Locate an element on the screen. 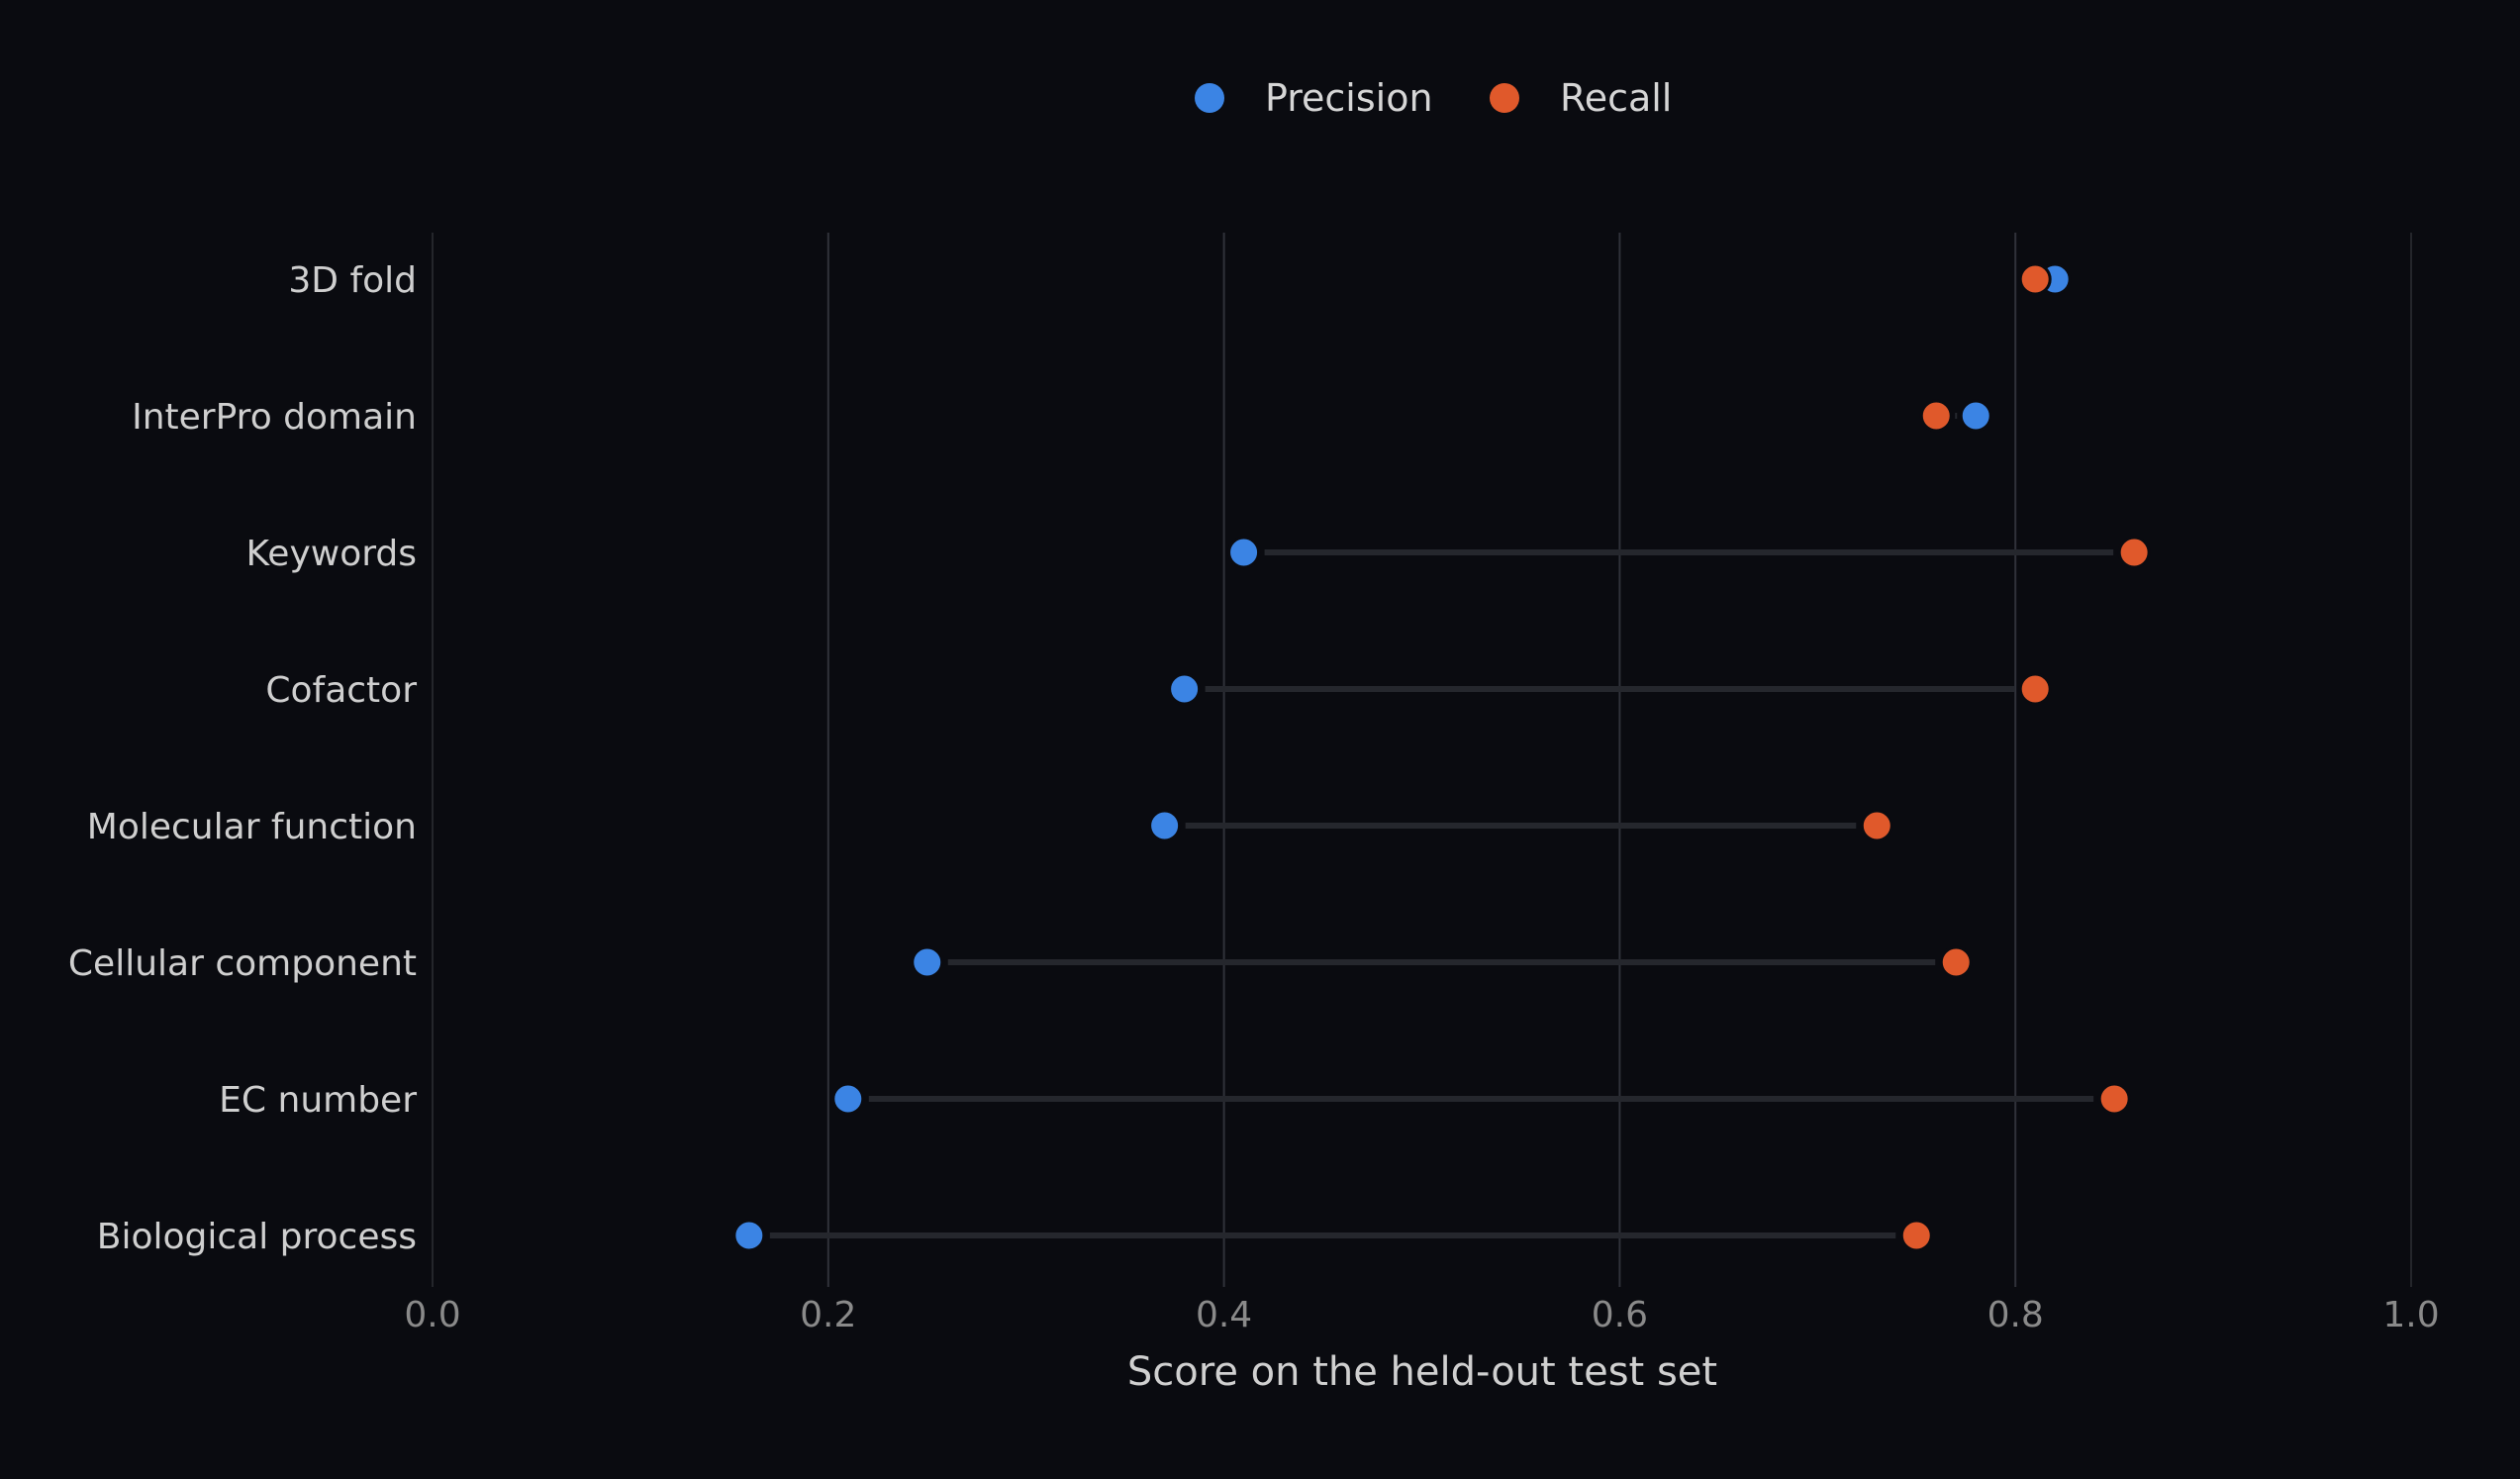  legend-marker-recall is located at coordinates (1504, 98).